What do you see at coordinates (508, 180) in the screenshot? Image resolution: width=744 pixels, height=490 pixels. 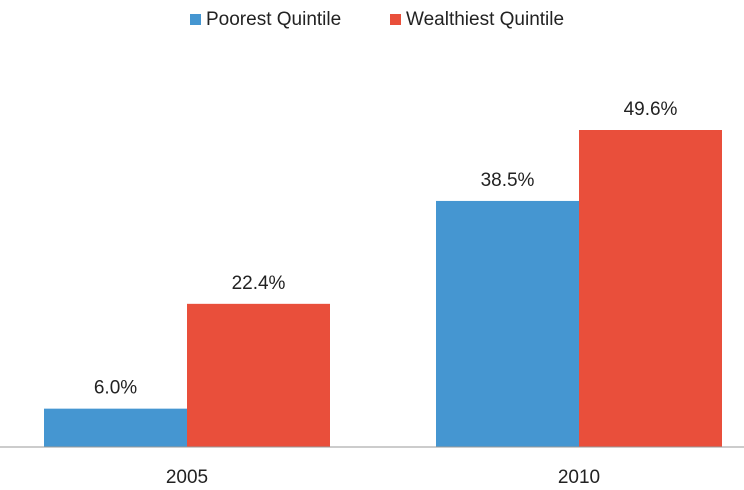 I see `data-label: 38.5%` at bounding box center [508, 180].